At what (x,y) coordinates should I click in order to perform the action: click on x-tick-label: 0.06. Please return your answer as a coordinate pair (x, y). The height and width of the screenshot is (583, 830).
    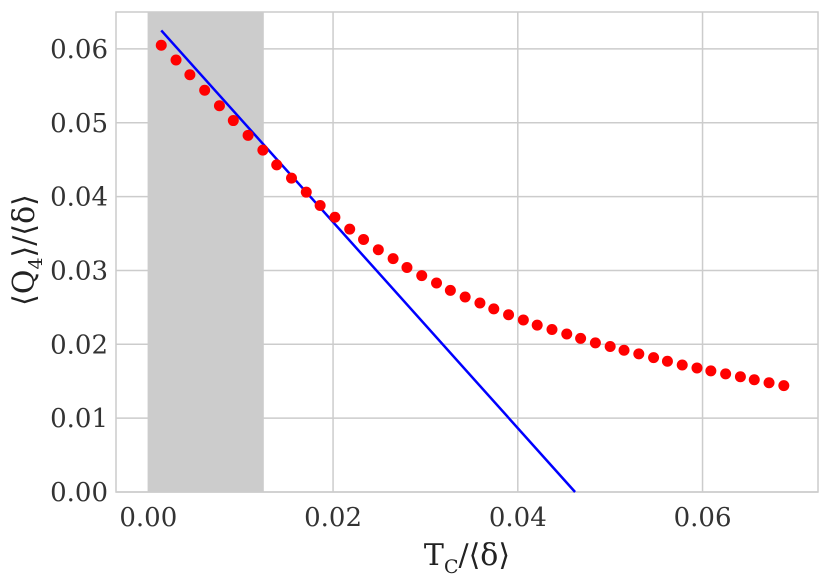
    Looking at the image, I should click on (703, 518).